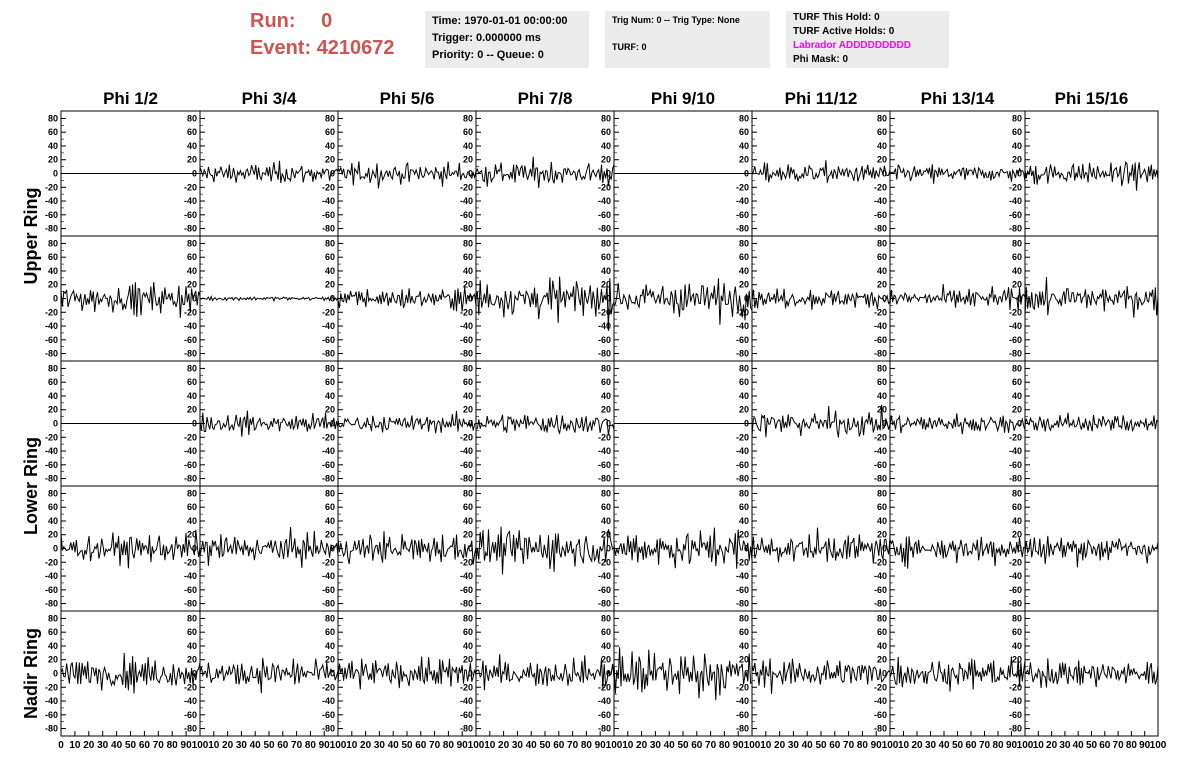 This screenshot has height=772, width=1196. I want to click on turf-text: TURF: 0, so click(629, 47).